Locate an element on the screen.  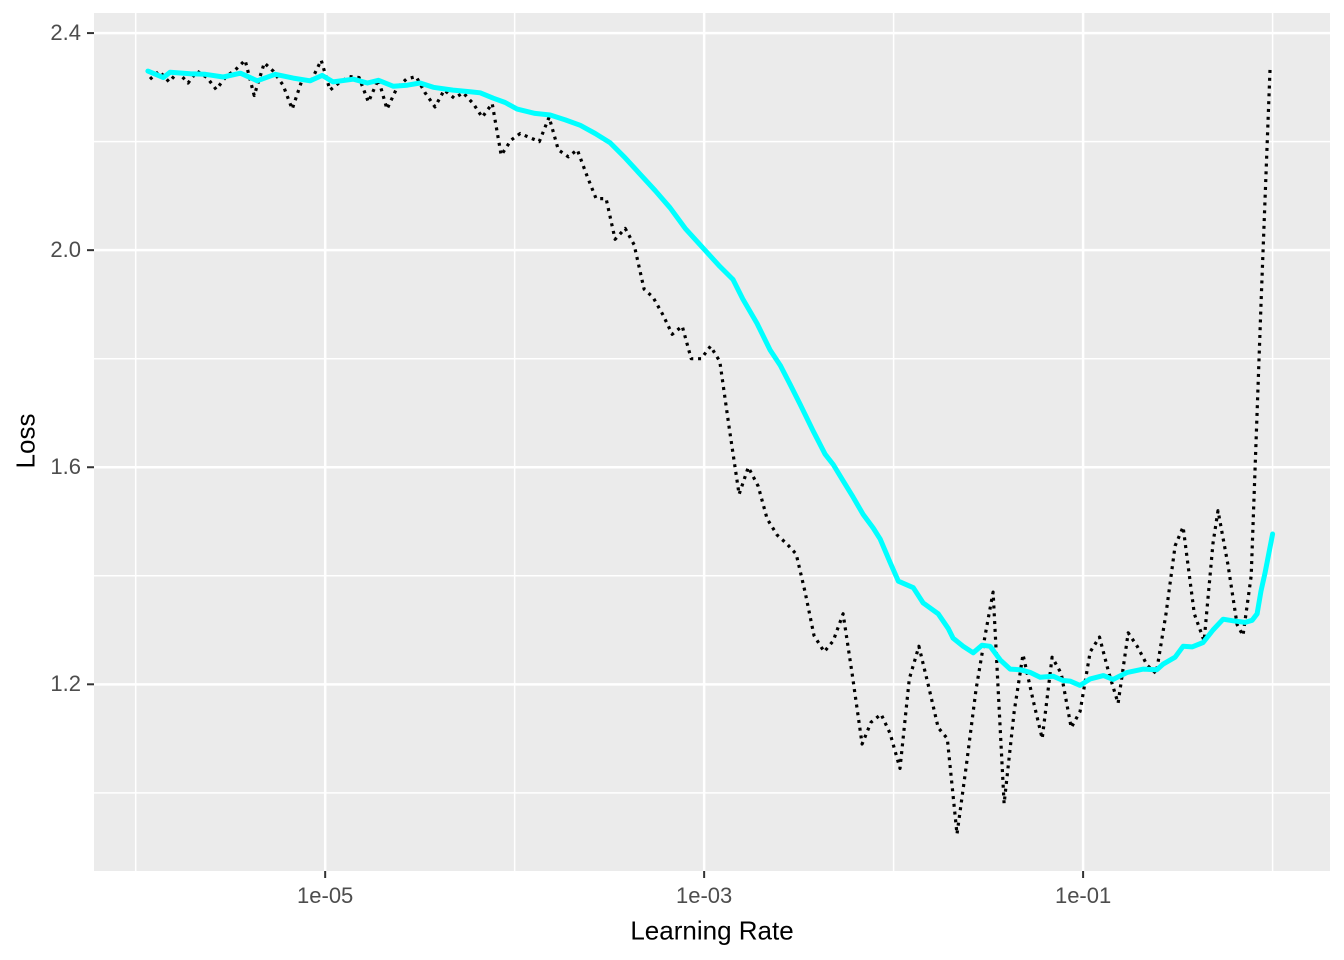
y-axis-title: Loss is located at coordinates (25, 441).